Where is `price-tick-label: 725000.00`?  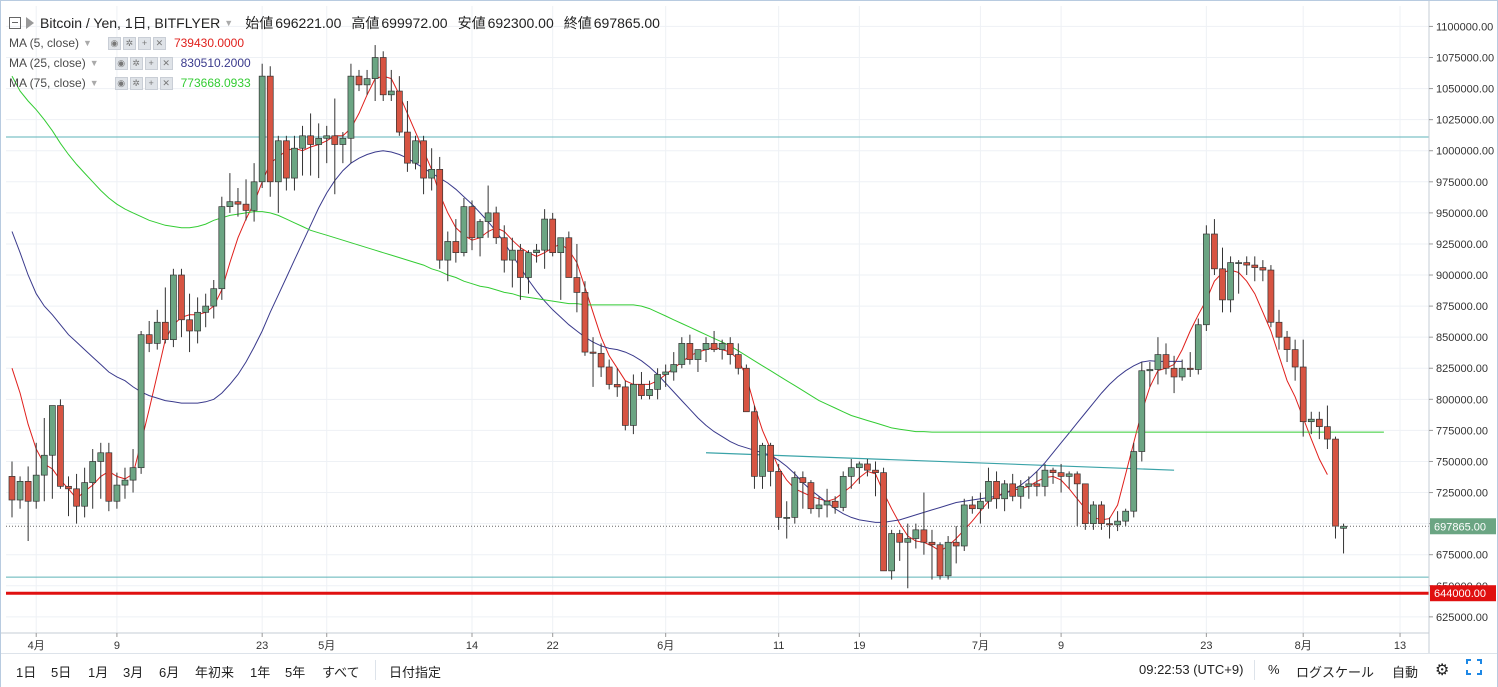 price-tick-label: 725000.00 is located at coordinates (1462, 494).